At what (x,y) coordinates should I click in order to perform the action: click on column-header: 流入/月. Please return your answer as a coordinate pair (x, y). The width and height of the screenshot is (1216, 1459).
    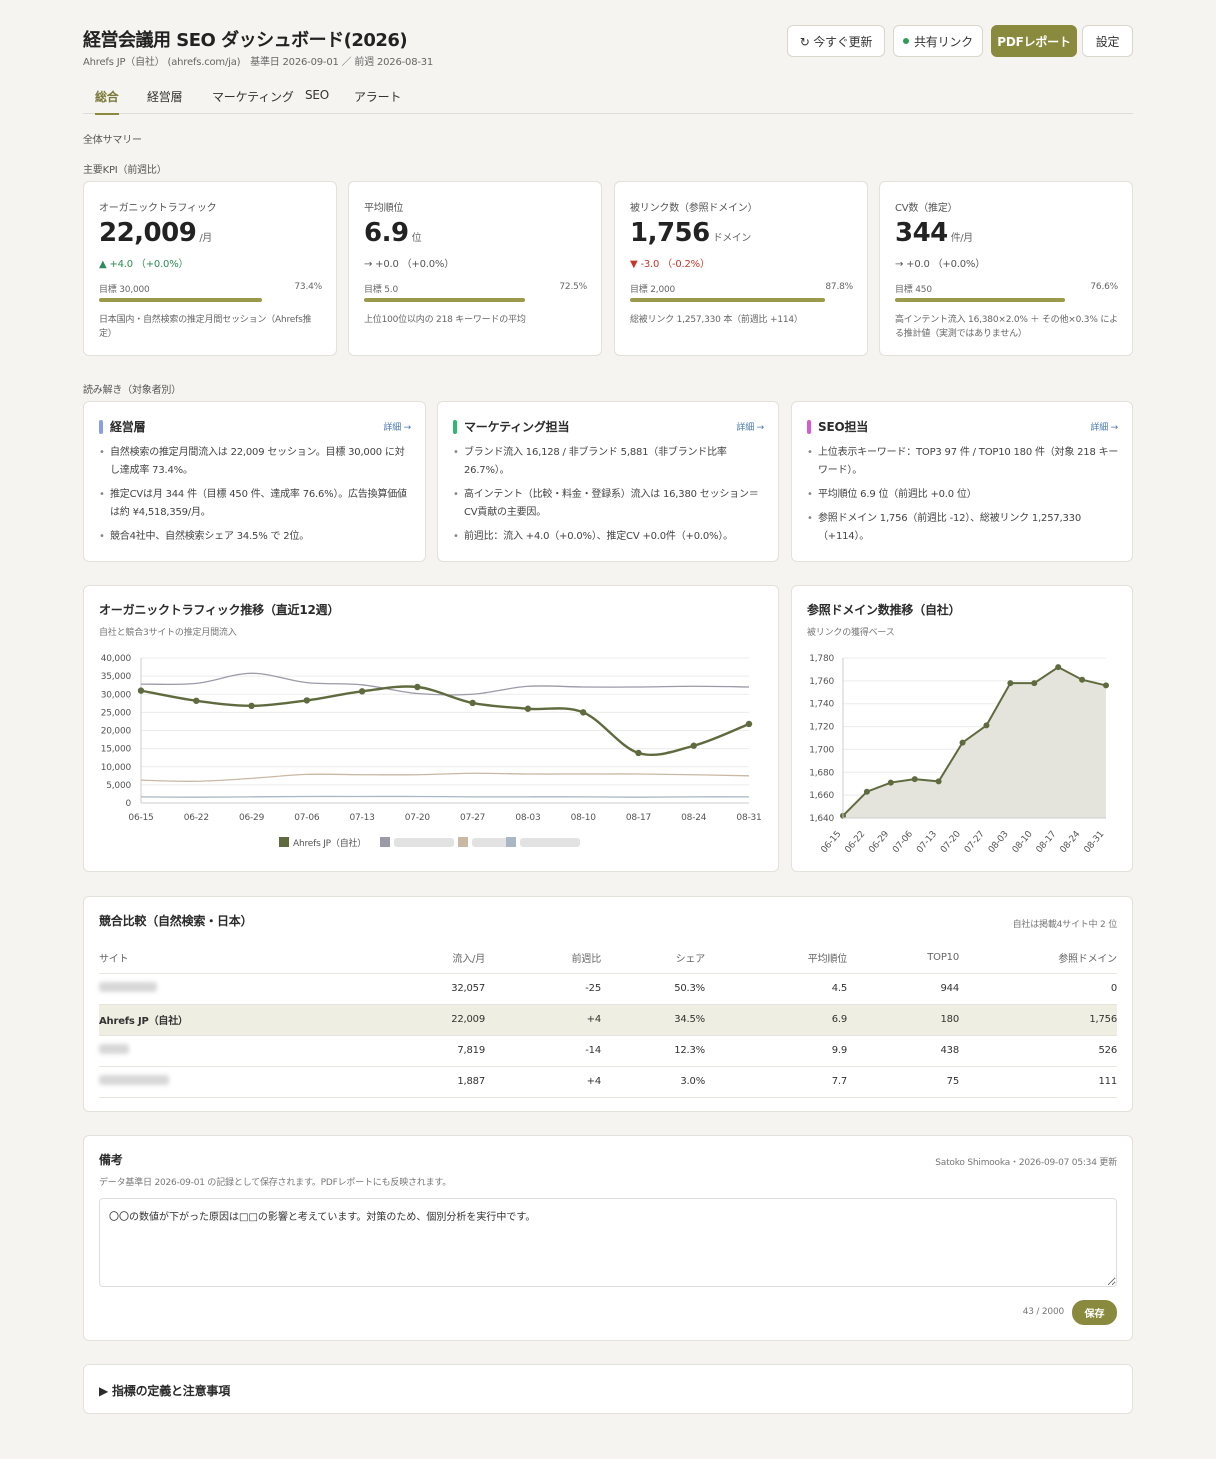
    Looking at the image, I should click on (417, 958).